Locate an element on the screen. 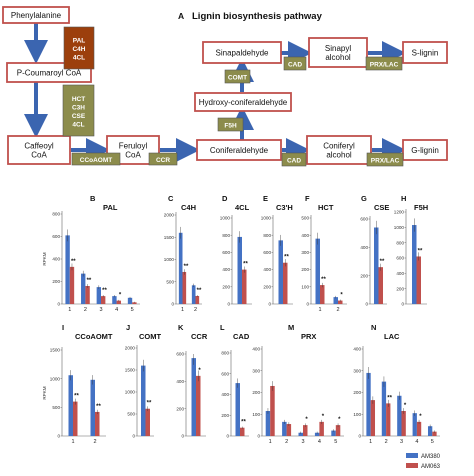 Image resolution: width=474 pixels, height=476 pixels. enzyme-ccr-box is located at coordinates (163, 159).